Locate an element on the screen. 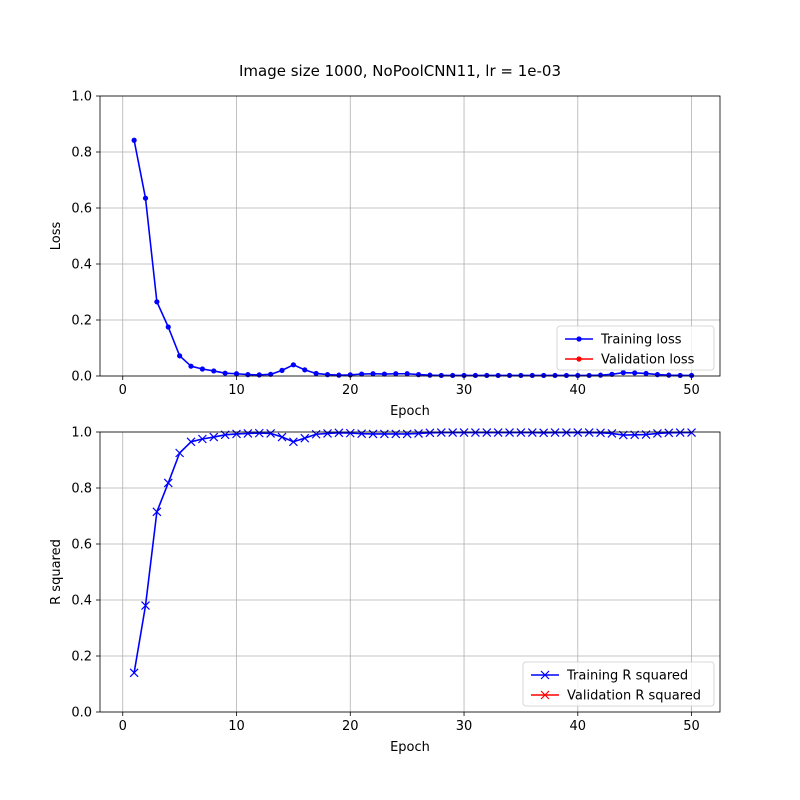 The image size is (800, 800). r-squared-legend: Training R squared Validation R squared is located at coordinates (618, 684).